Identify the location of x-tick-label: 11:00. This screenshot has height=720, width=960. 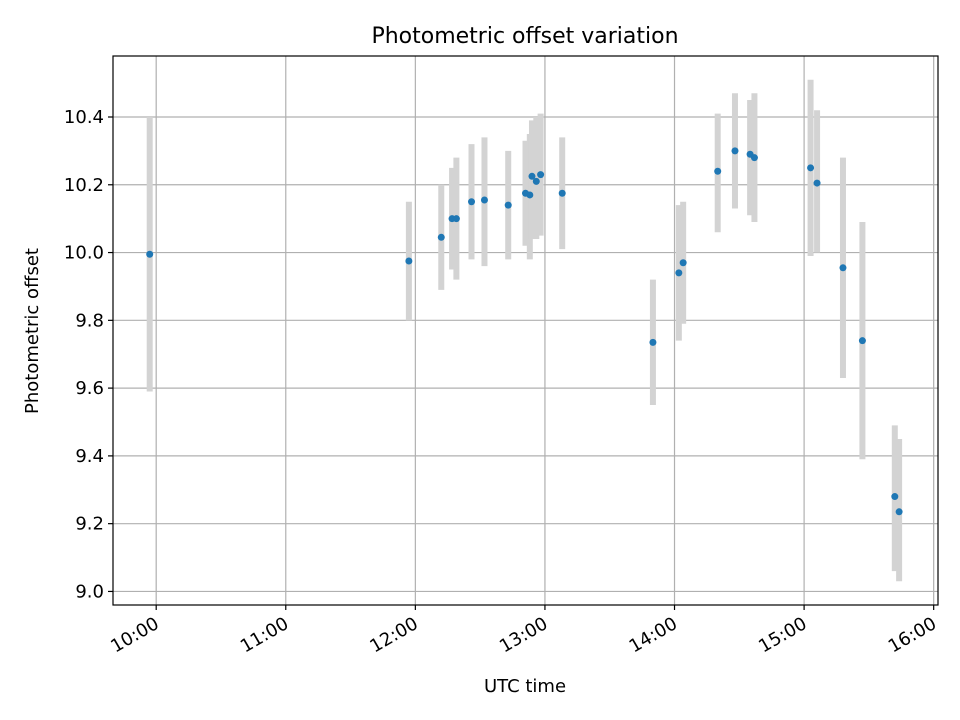
(264, 635).